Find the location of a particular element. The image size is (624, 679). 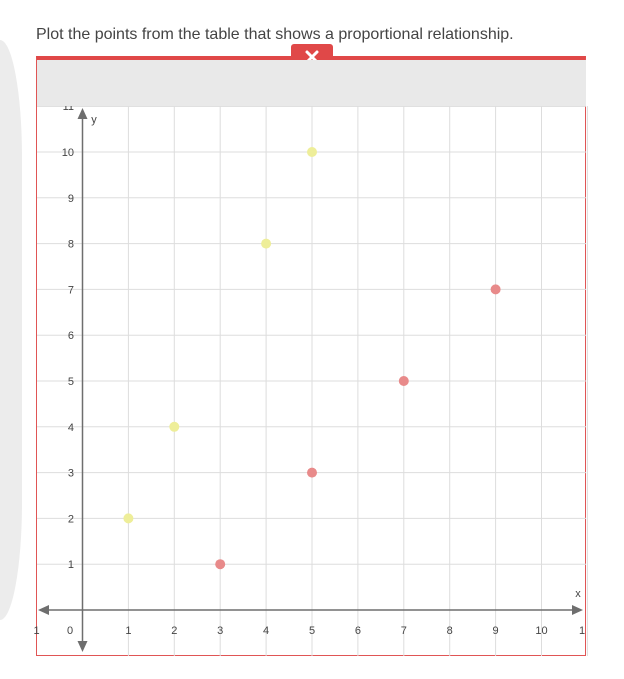

y-tick-label: 7 is located at coordinates (71, 290).